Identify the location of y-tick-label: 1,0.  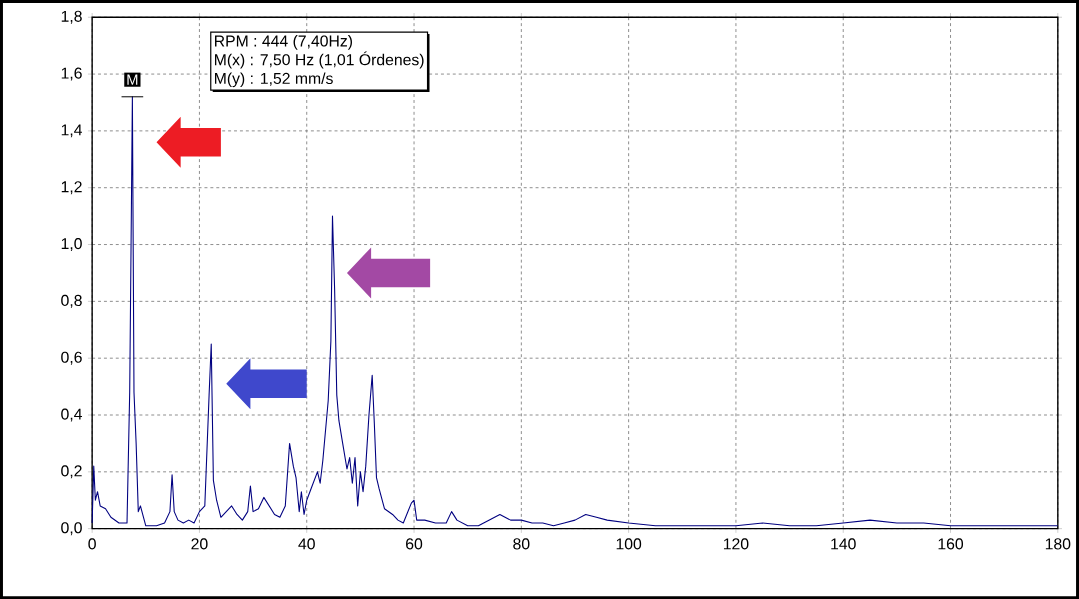
(71, 244).